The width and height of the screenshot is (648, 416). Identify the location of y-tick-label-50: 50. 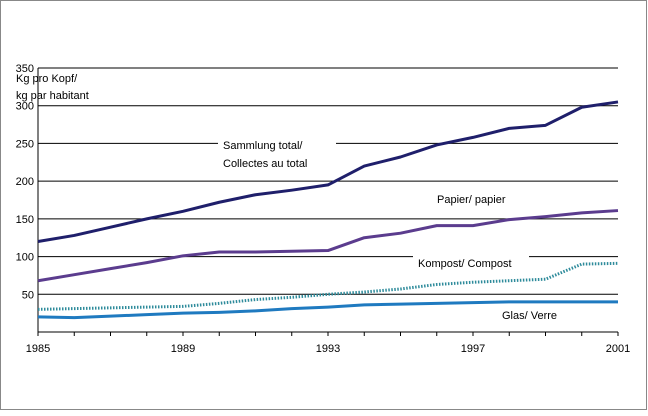
(28, 295).